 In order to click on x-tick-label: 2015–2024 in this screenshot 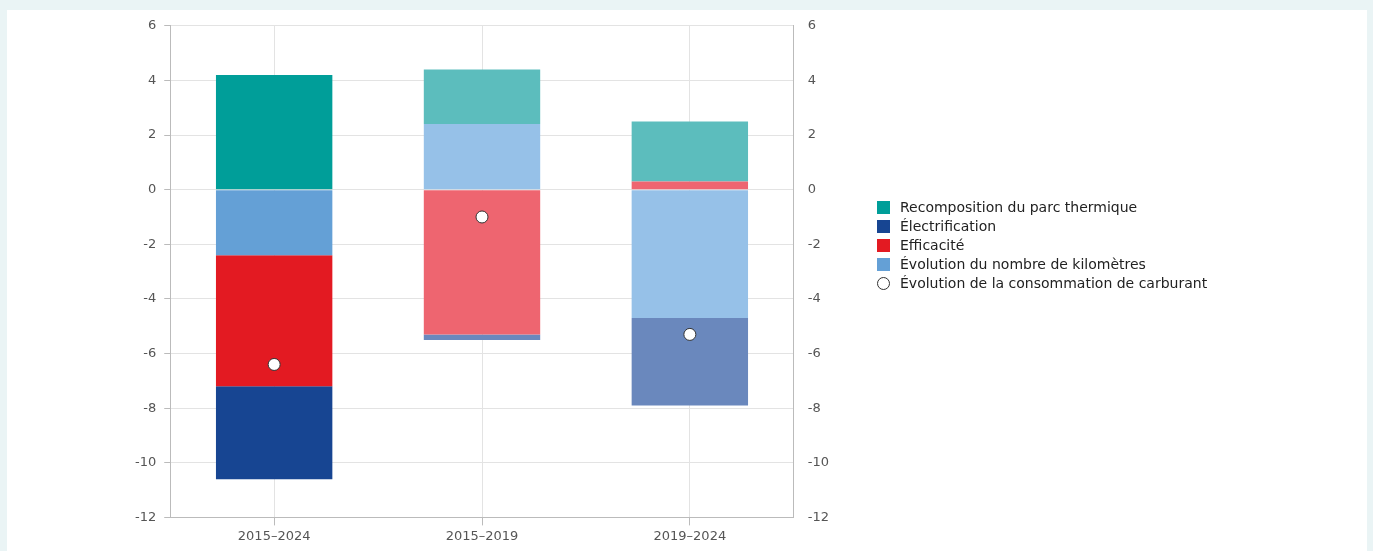, I will do `click(274, 535)`.